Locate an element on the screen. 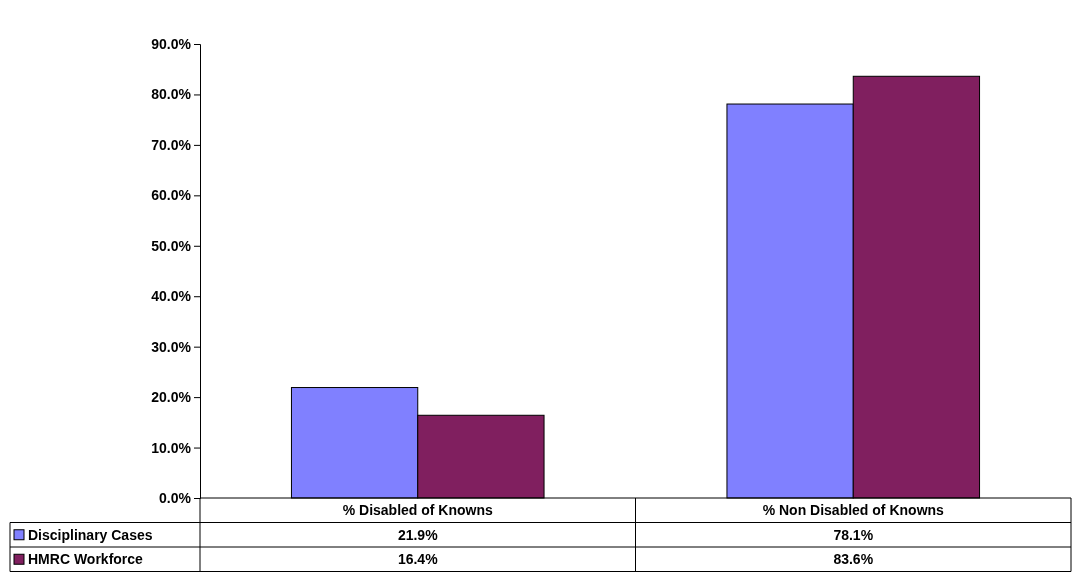 The width and height of the screenshot is (1074, 585). y-tick-label: 0.0% is located at coordinates (175, 497).